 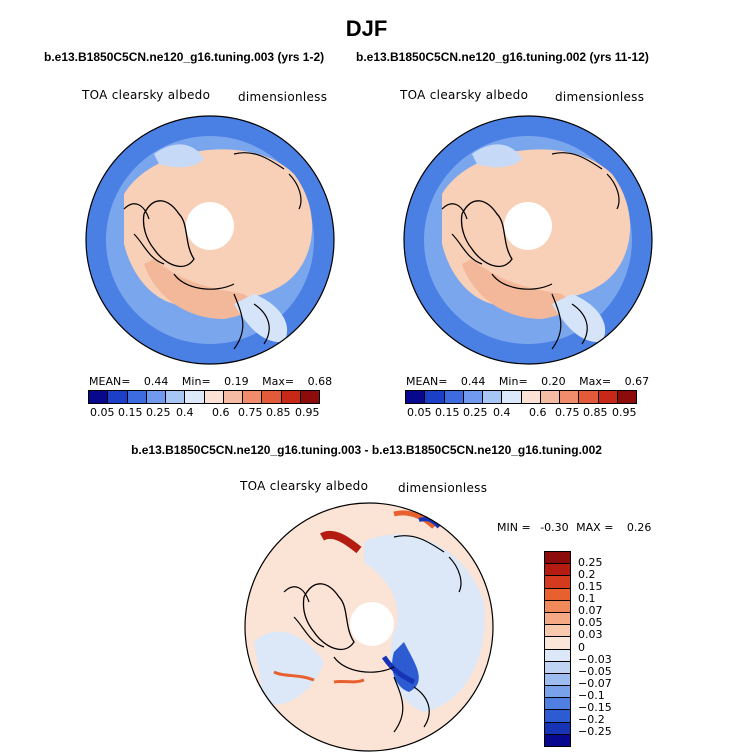 I want to click on left-coastline-america, so click(x=179, y=246).